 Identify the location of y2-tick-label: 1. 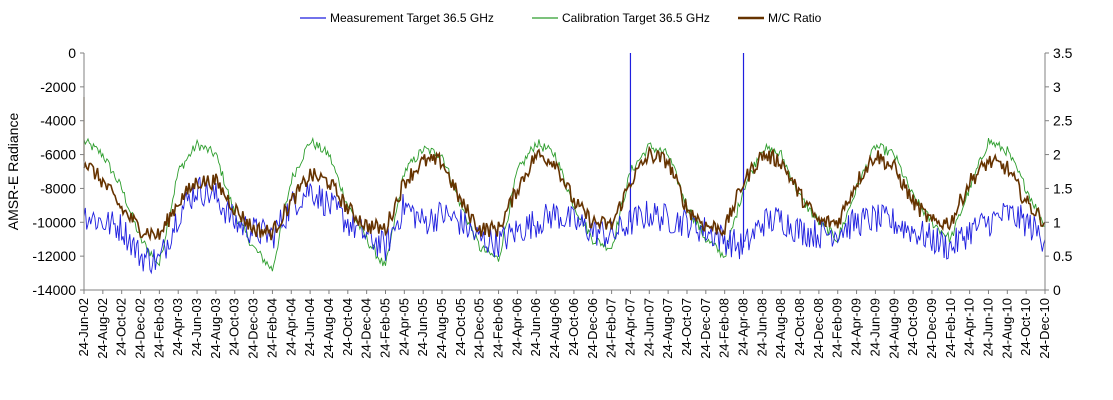
(1057, 222).